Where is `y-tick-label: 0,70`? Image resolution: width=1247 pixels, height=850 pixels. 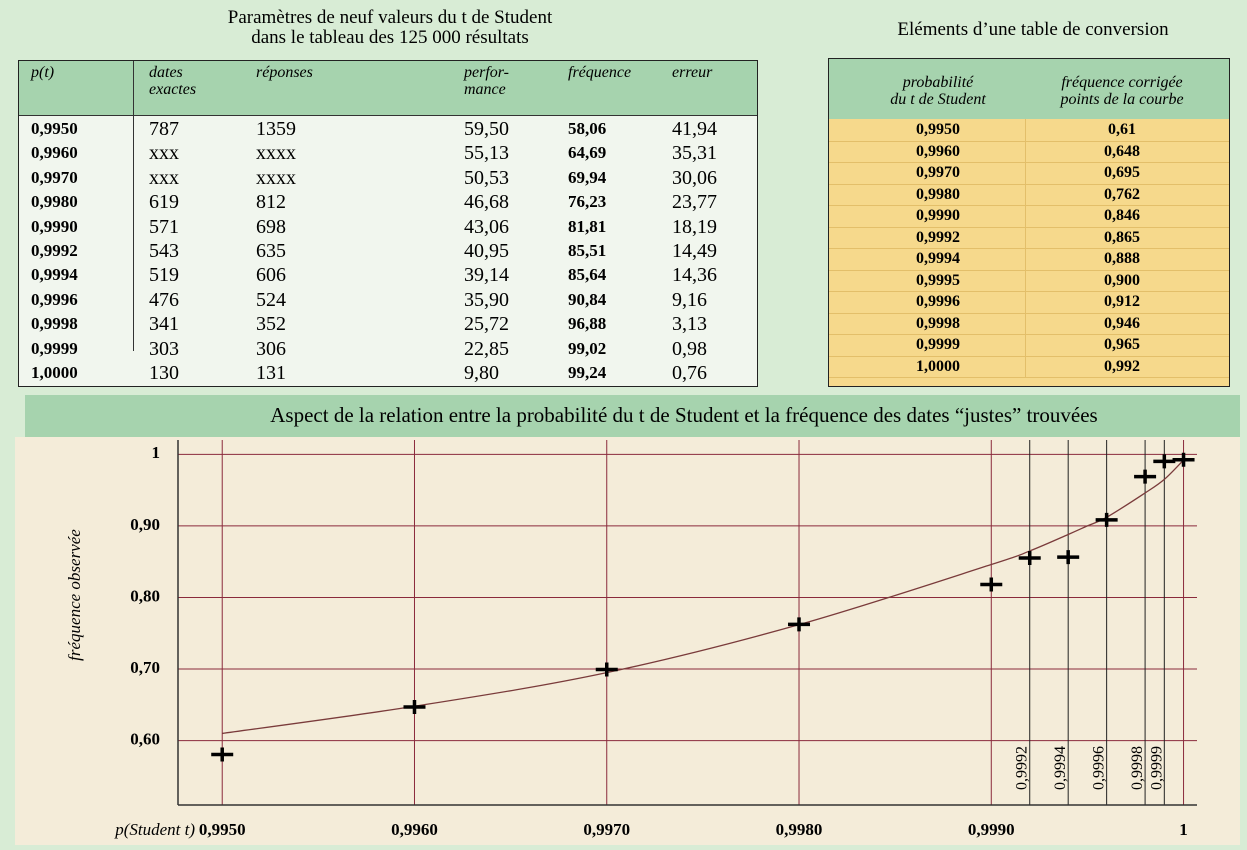 y-tick-label: 0,70 is located at coordinates (145, 667).